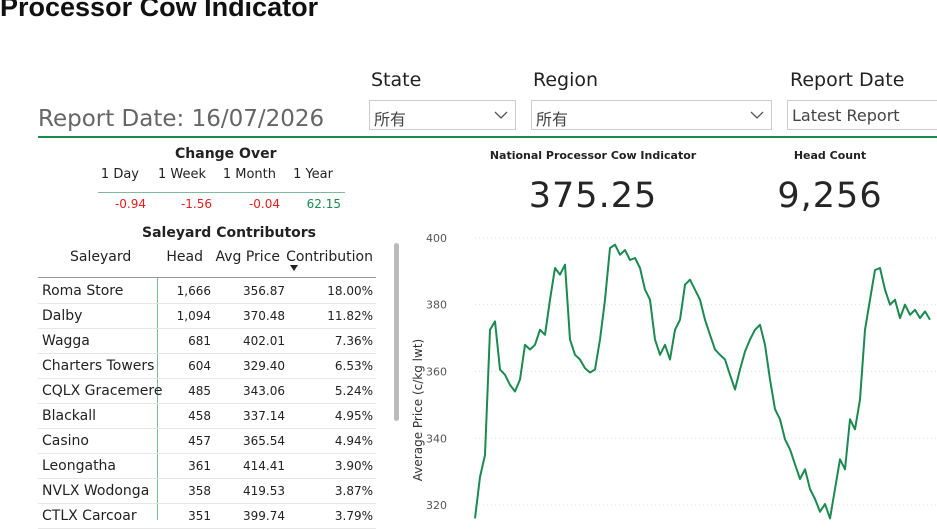 The image size is (937, 529). I want to click on table-cell: NVLX Wodonga, so click(96, 491).